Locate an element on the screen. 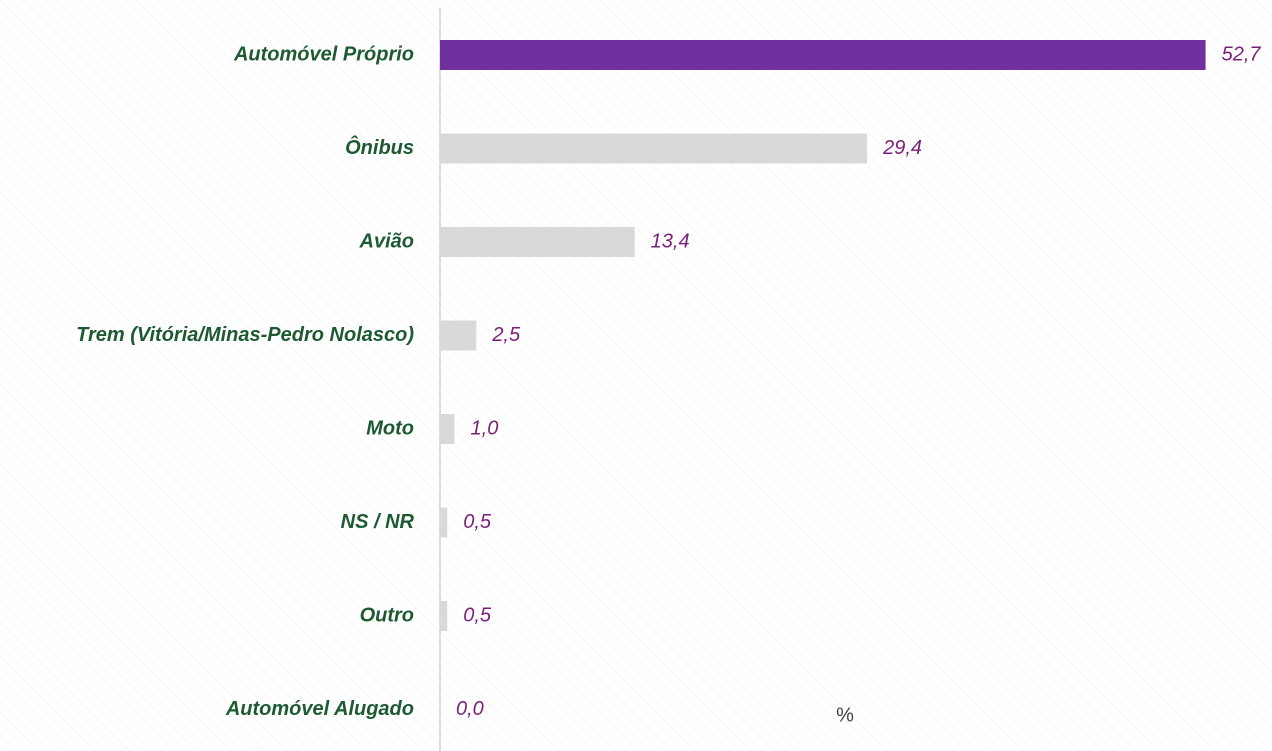 This screenshot has width=1272, height=751. category-label: Avião is located at coordinates (386, 241).